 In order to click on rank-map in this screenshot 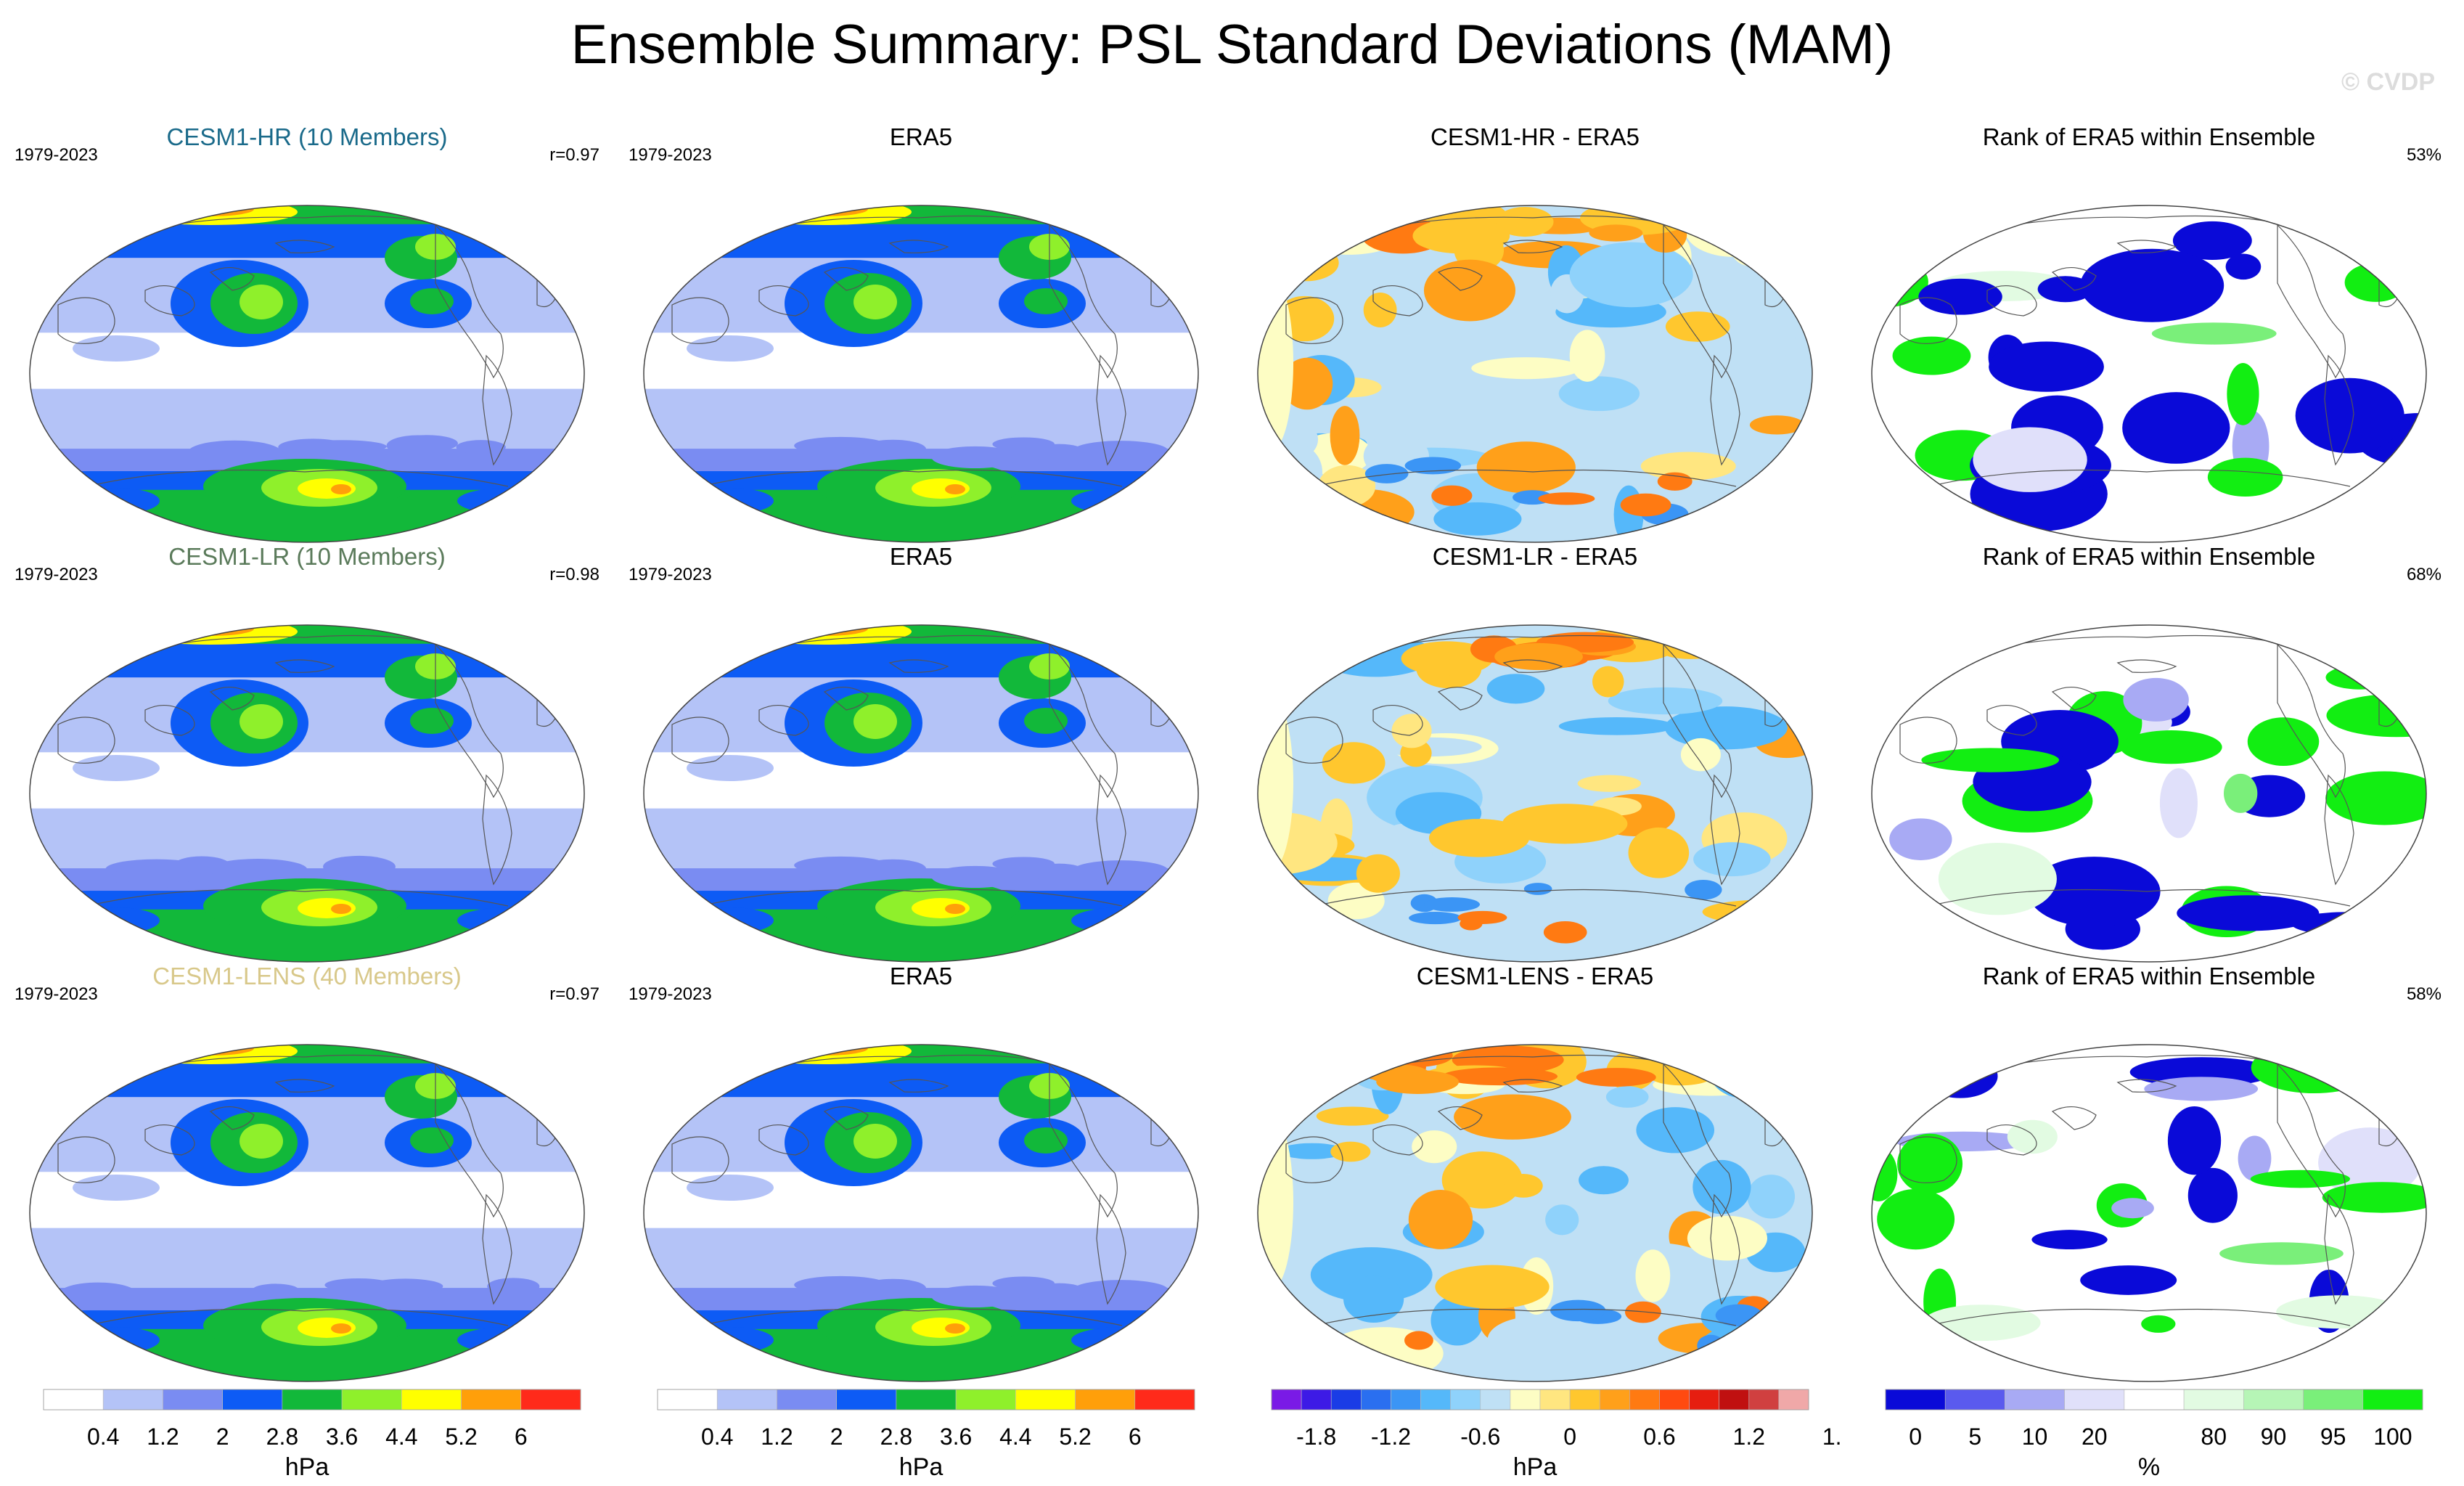, I will do `click(2149, 374)`.